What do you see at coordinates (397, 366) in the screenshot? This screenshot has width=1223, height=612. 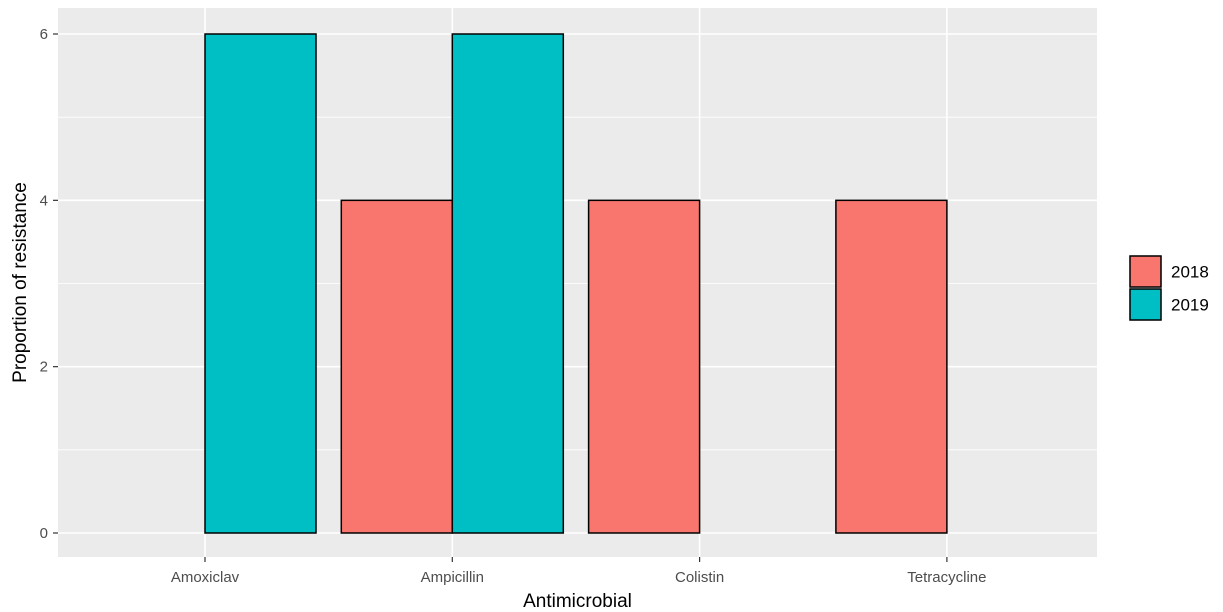 I see `bar-2018-ampicillin` at bounding box center [397, 366].